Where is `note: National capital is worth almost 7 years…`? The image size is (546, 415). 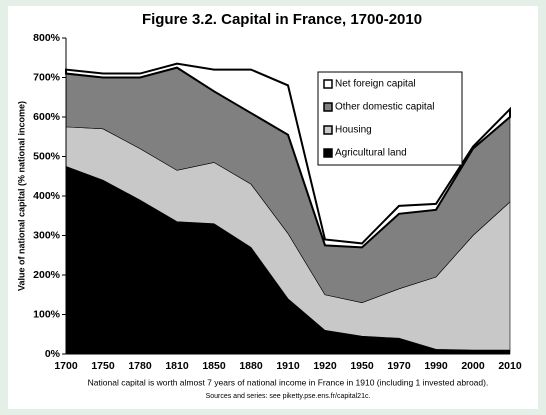
note: National capital is worth almost 7 years… is located at coordinates (288, 382).